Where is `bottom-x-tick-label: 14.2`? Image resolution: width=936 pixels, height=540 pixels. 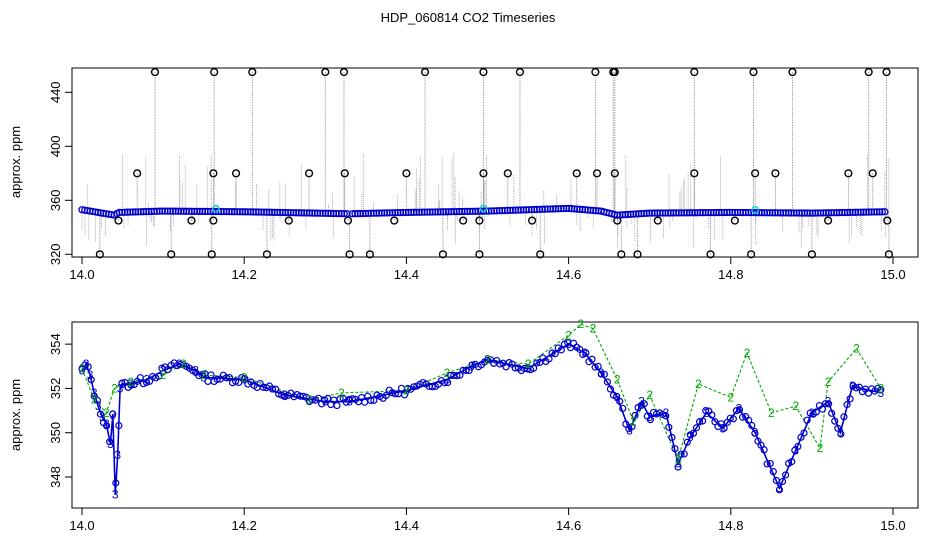 bottom-x-tick-label: 14.2 is located at coordinates (244, 525).